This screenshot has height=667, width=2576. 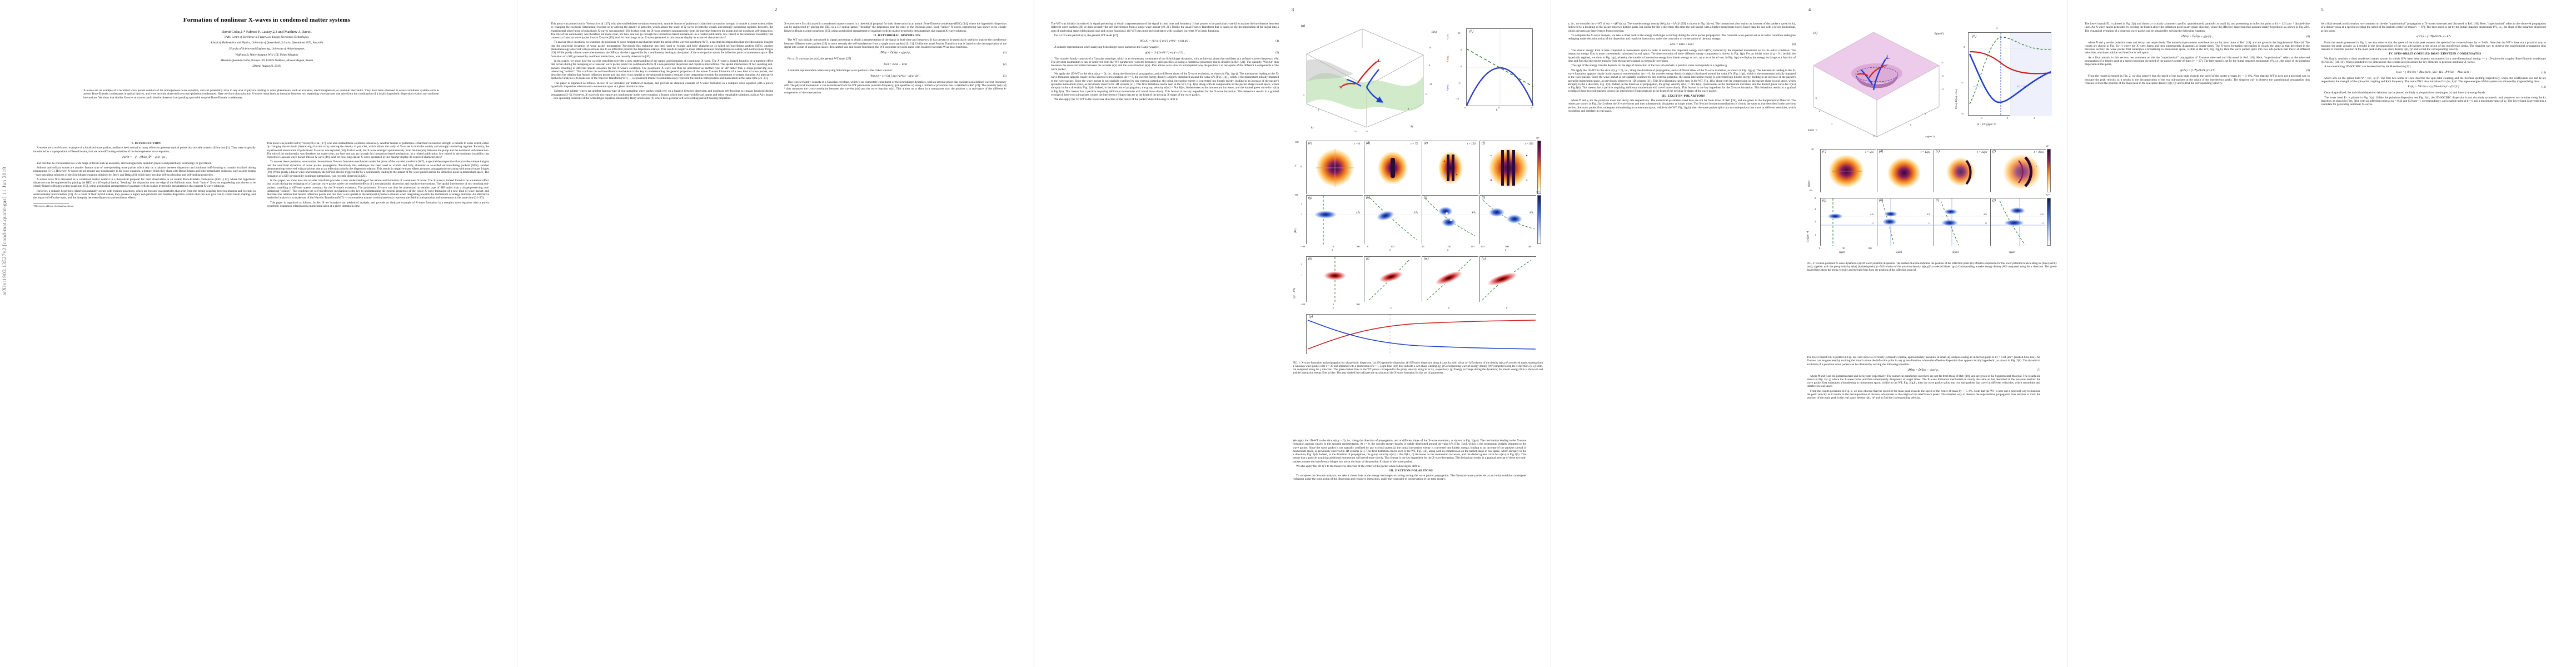 I want to click on fig2-panel-f-label: (f), so click(x=1994, y=151).